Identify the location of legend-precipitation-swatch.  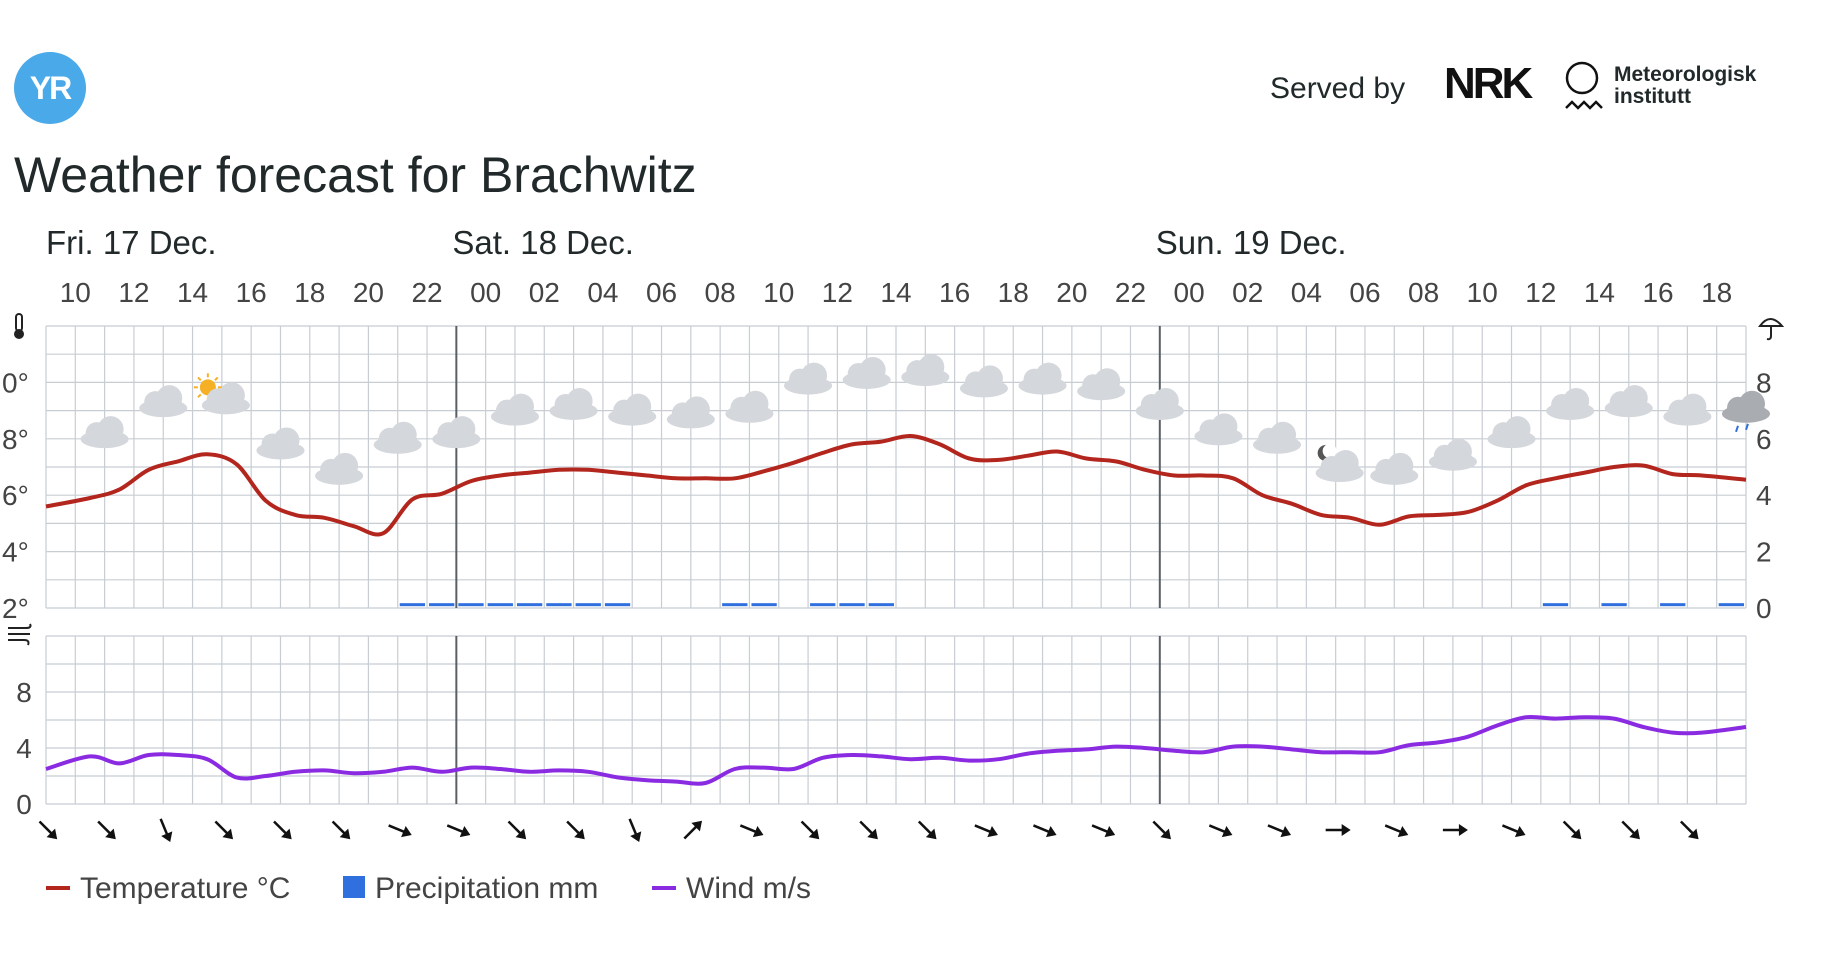
(354, 887).